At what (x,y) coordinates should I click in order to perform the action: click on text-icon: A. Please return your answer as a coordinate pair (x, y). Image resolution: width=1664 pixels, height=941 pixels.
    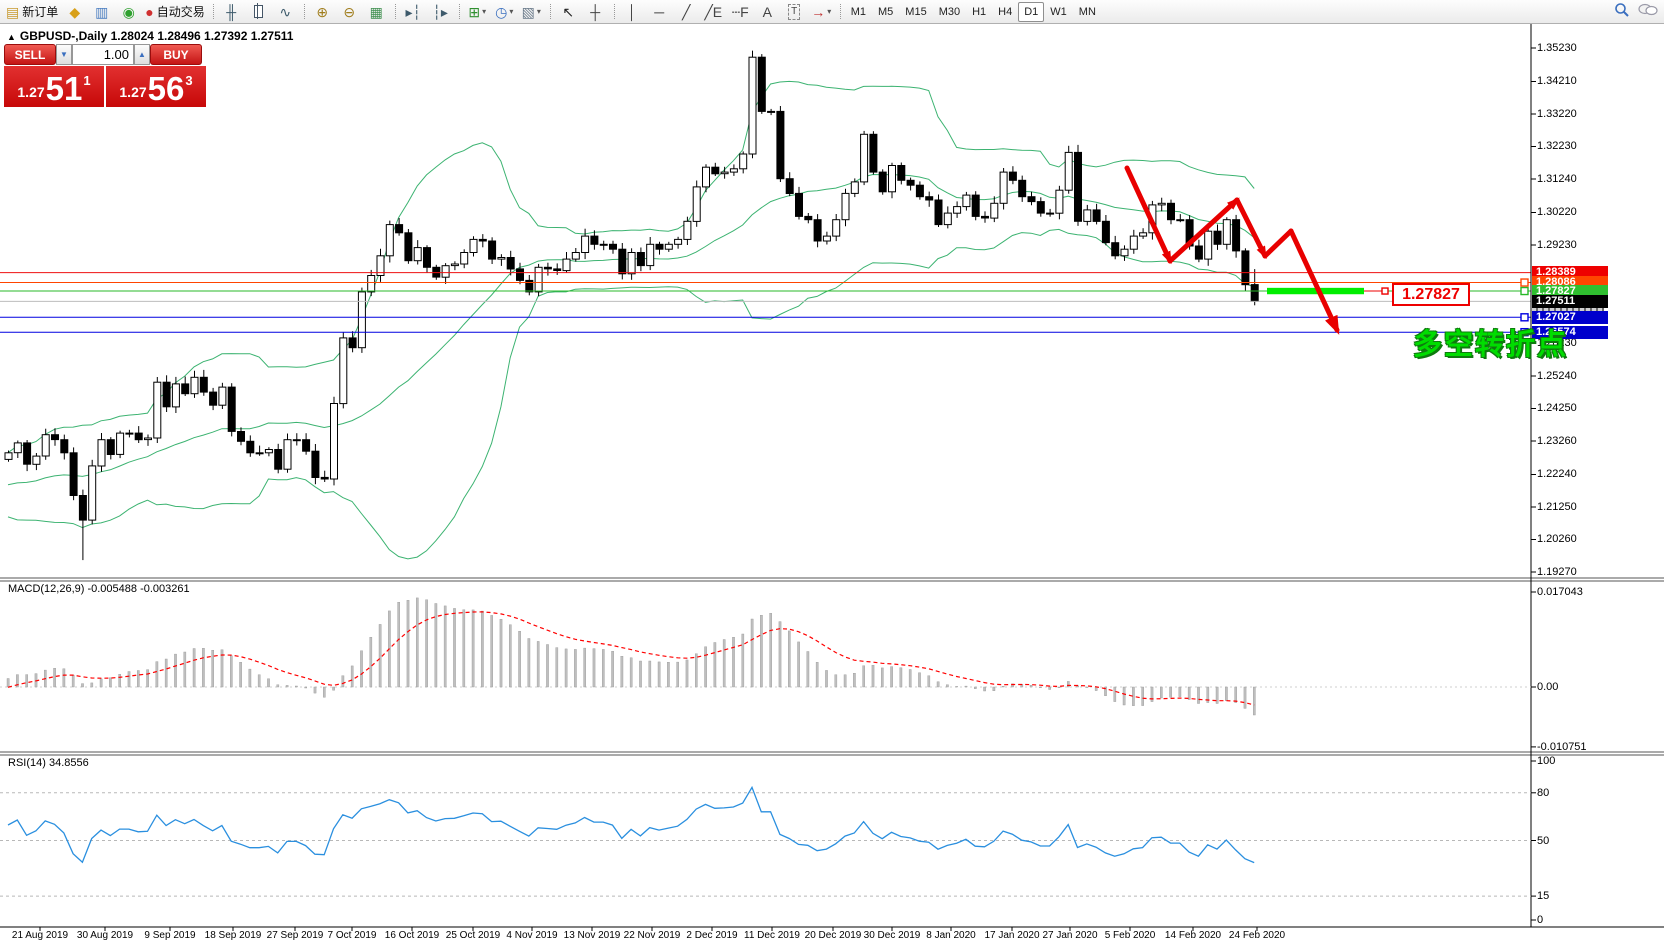
    Looking at the image, I should click on (767, 11).